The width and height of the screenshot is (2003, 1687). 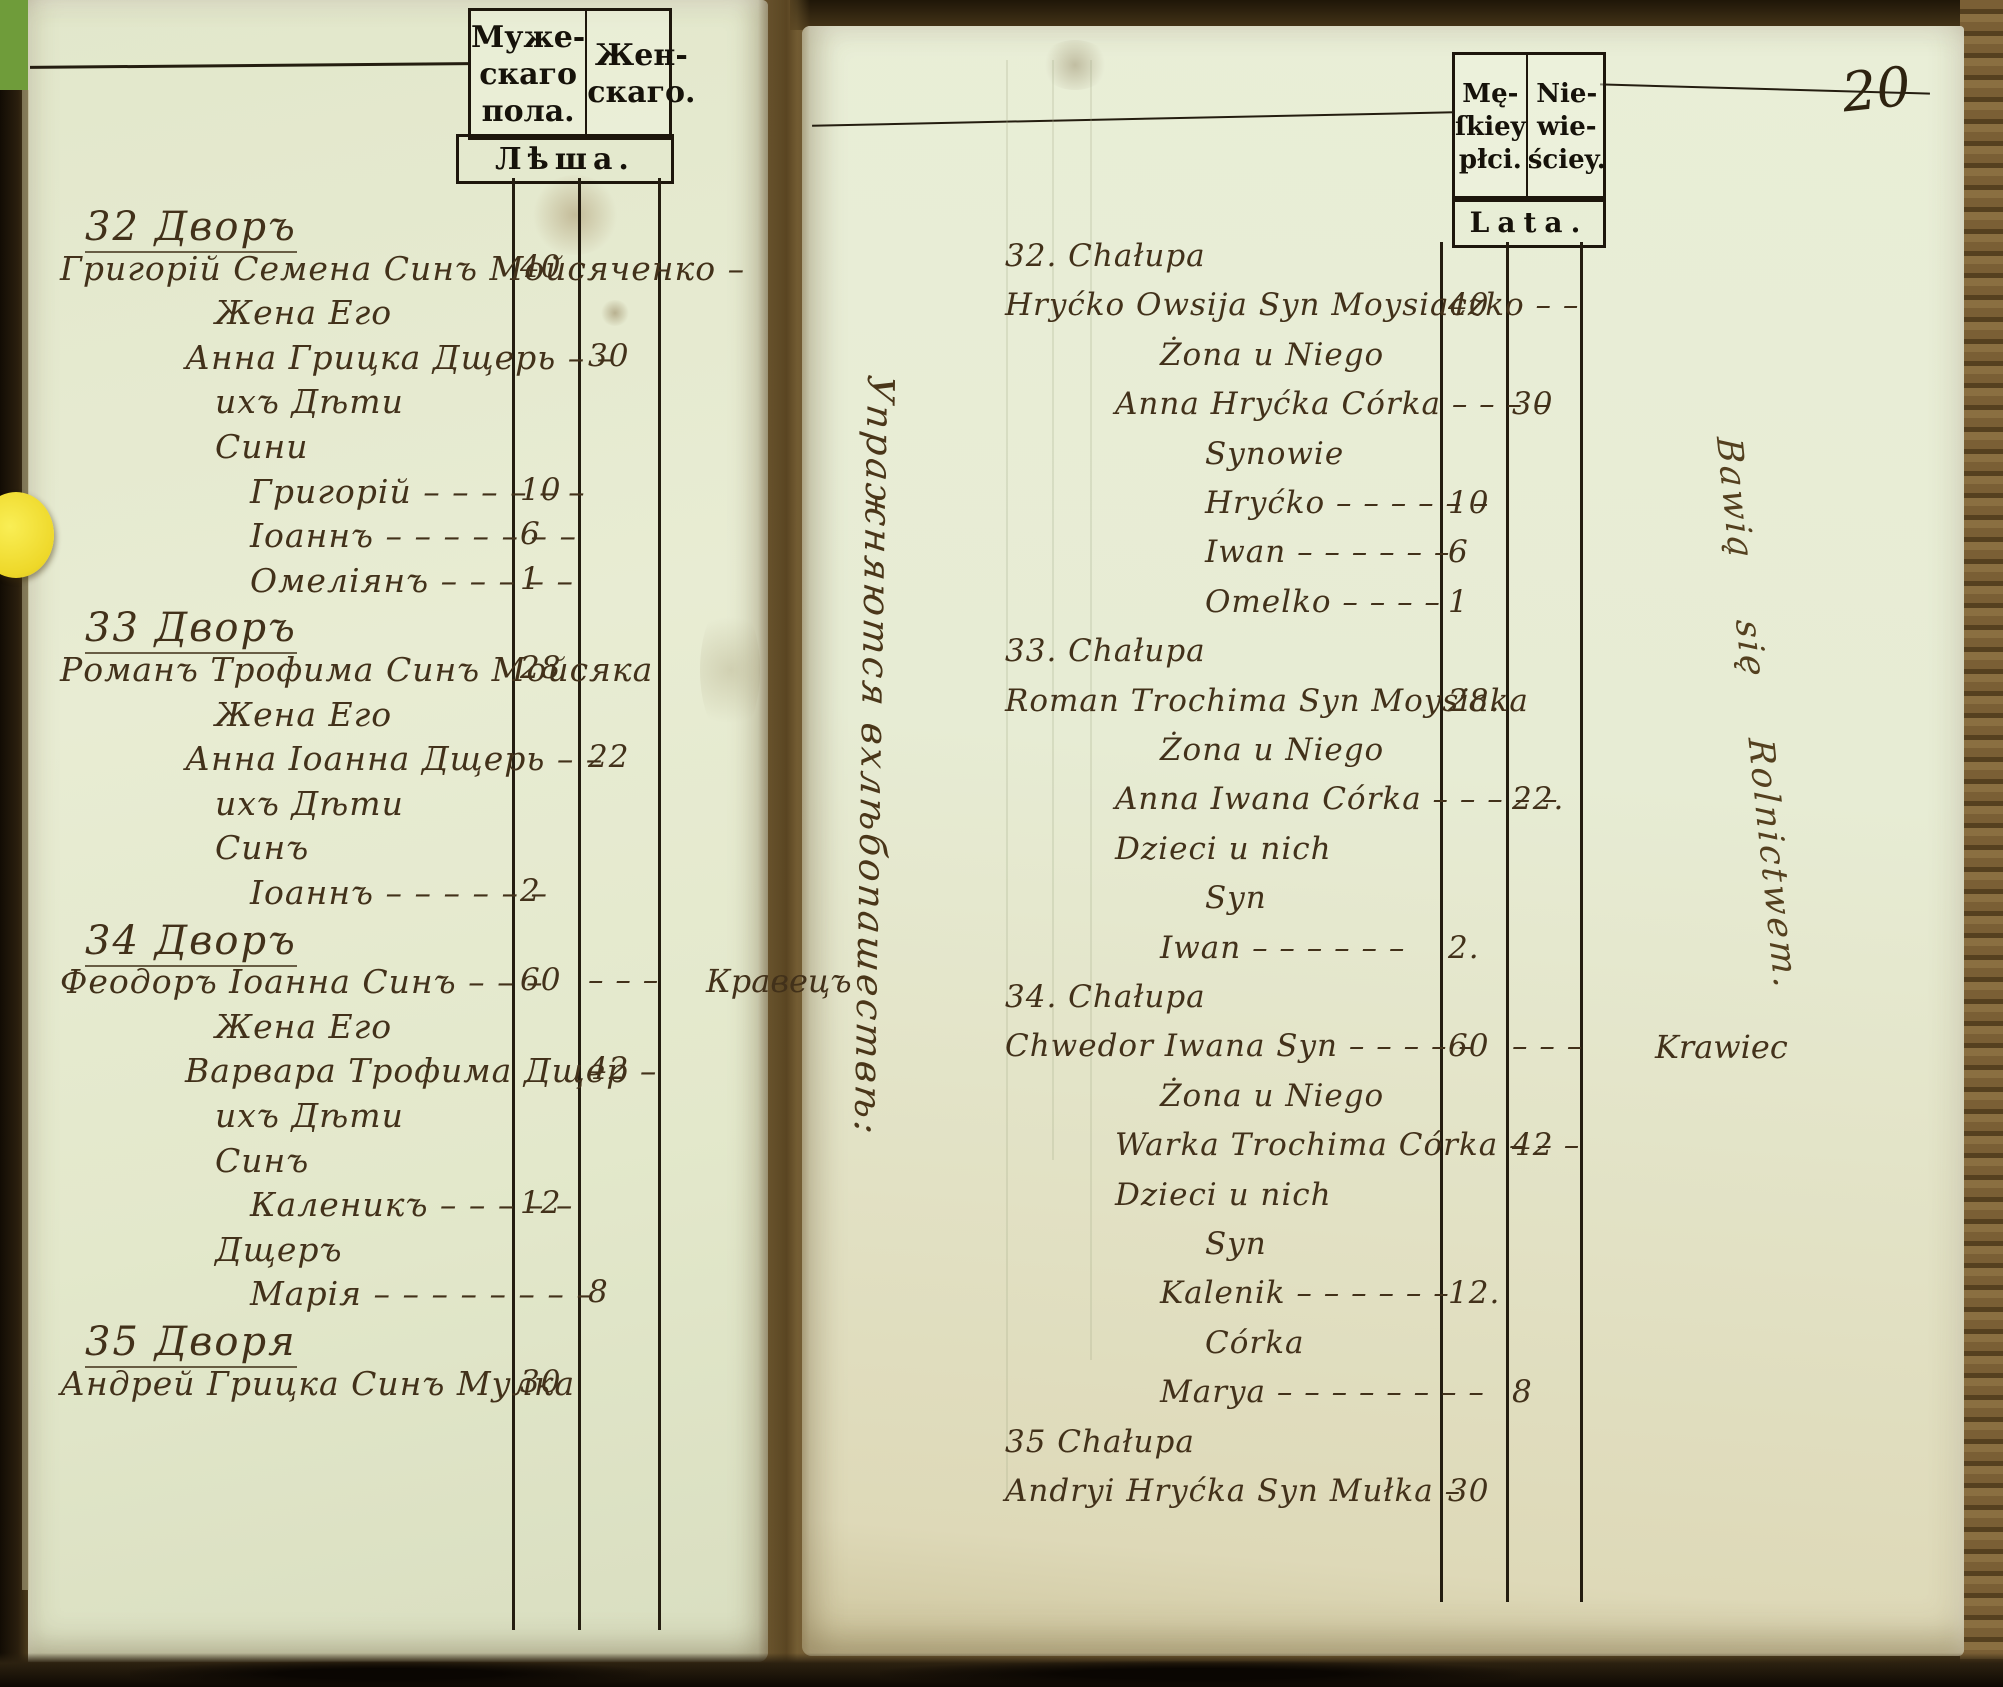 What do you see at coordinates (1876, 89) in the screenshot?
I see `page-number: 20` at bounding box center [1876, 89].